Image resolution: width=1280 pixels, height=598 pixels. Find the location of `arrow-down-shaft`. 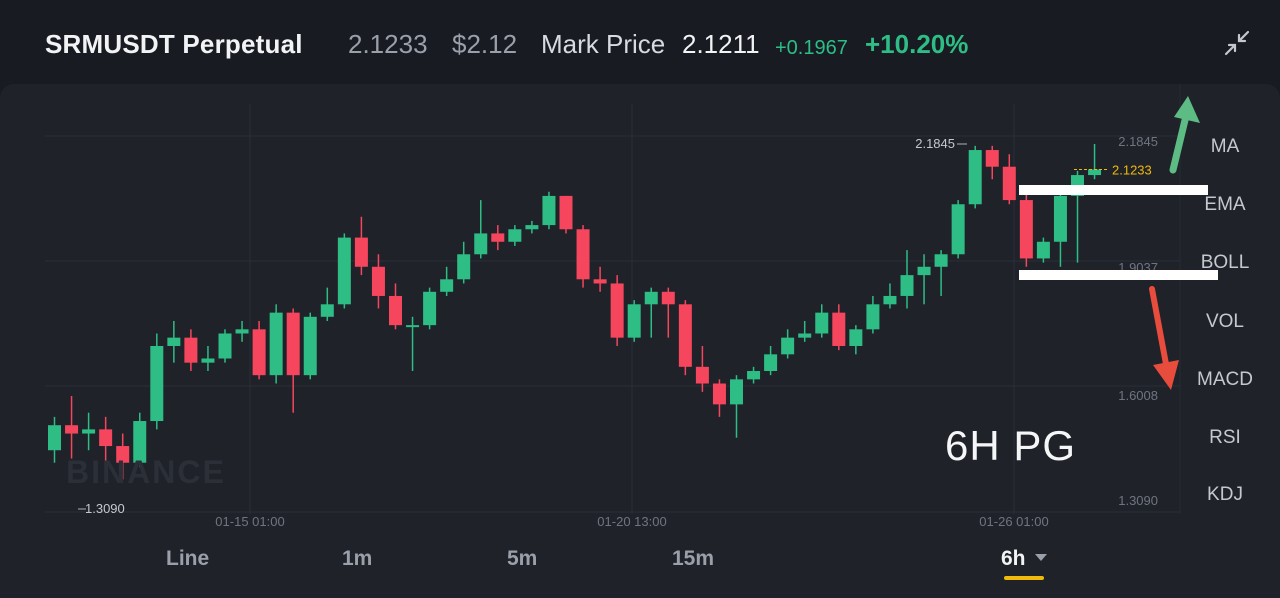

arrow-down-shaft is located at coordinates (1159, 326).